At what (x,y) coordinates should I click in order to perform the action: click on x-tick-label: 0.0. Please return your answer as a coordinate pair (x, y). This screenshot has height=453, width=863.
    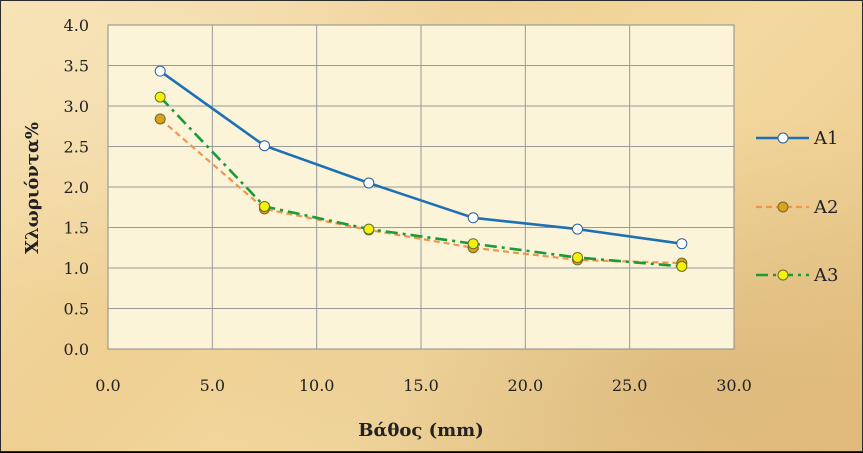
    Looking at the image, I should click on (107, 385).